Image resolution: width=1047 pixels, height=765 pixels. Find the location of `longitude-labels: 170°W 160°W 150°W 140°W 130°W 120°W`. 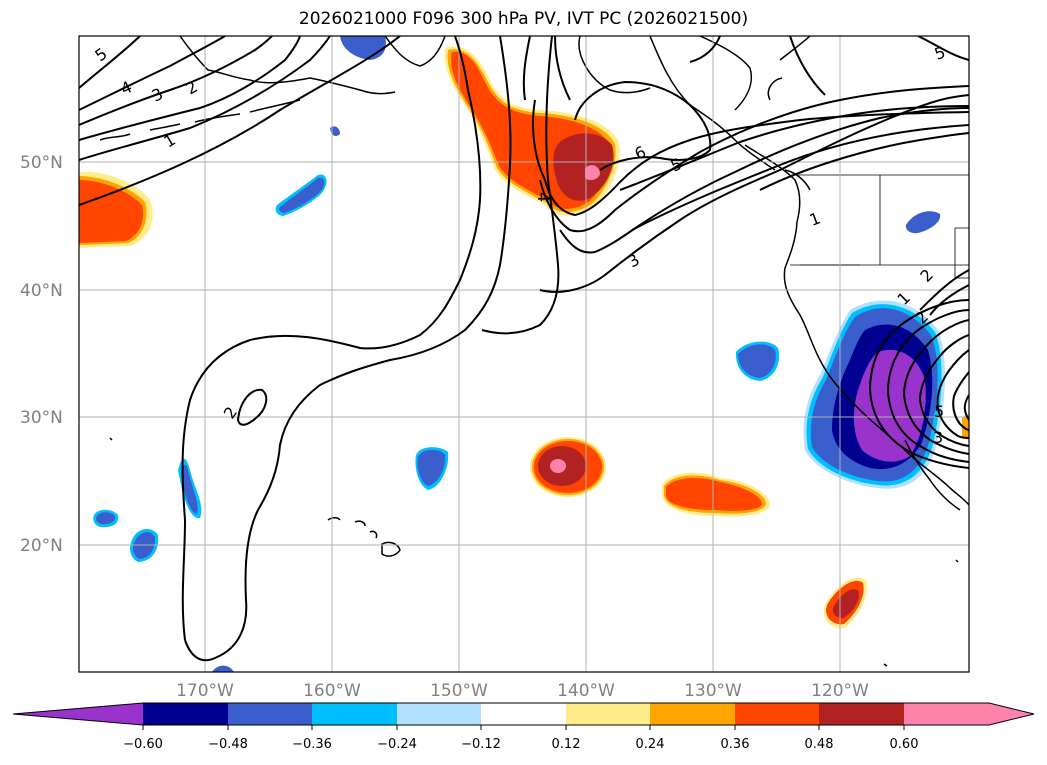

longitude-labels: 170°W 160°W 150°W 140°W 130°W 120°W is located at coordinates (522, 691).